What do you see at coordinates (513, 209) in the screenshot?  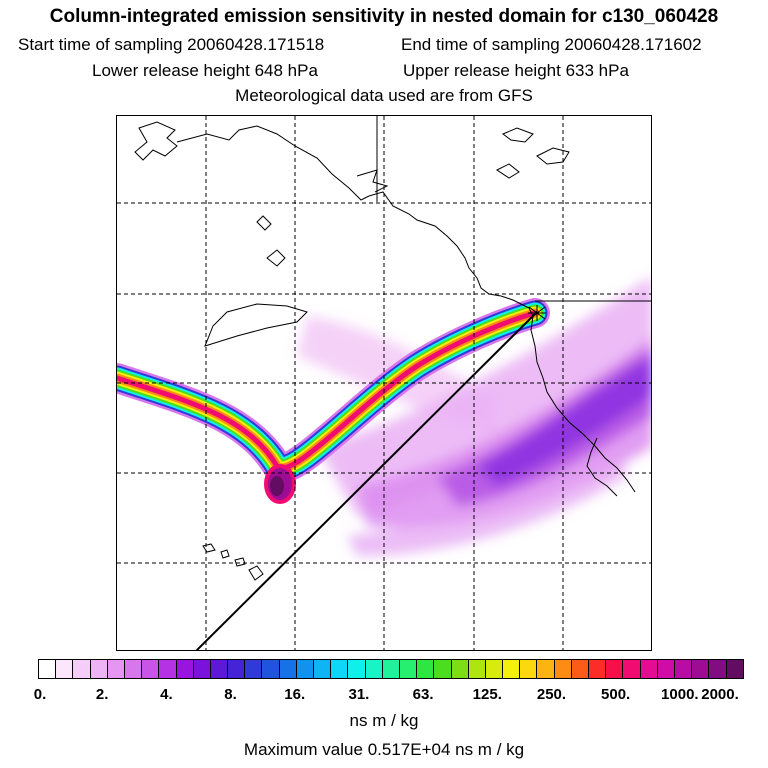 I see `political-borders` at bounding box center [513, 209].